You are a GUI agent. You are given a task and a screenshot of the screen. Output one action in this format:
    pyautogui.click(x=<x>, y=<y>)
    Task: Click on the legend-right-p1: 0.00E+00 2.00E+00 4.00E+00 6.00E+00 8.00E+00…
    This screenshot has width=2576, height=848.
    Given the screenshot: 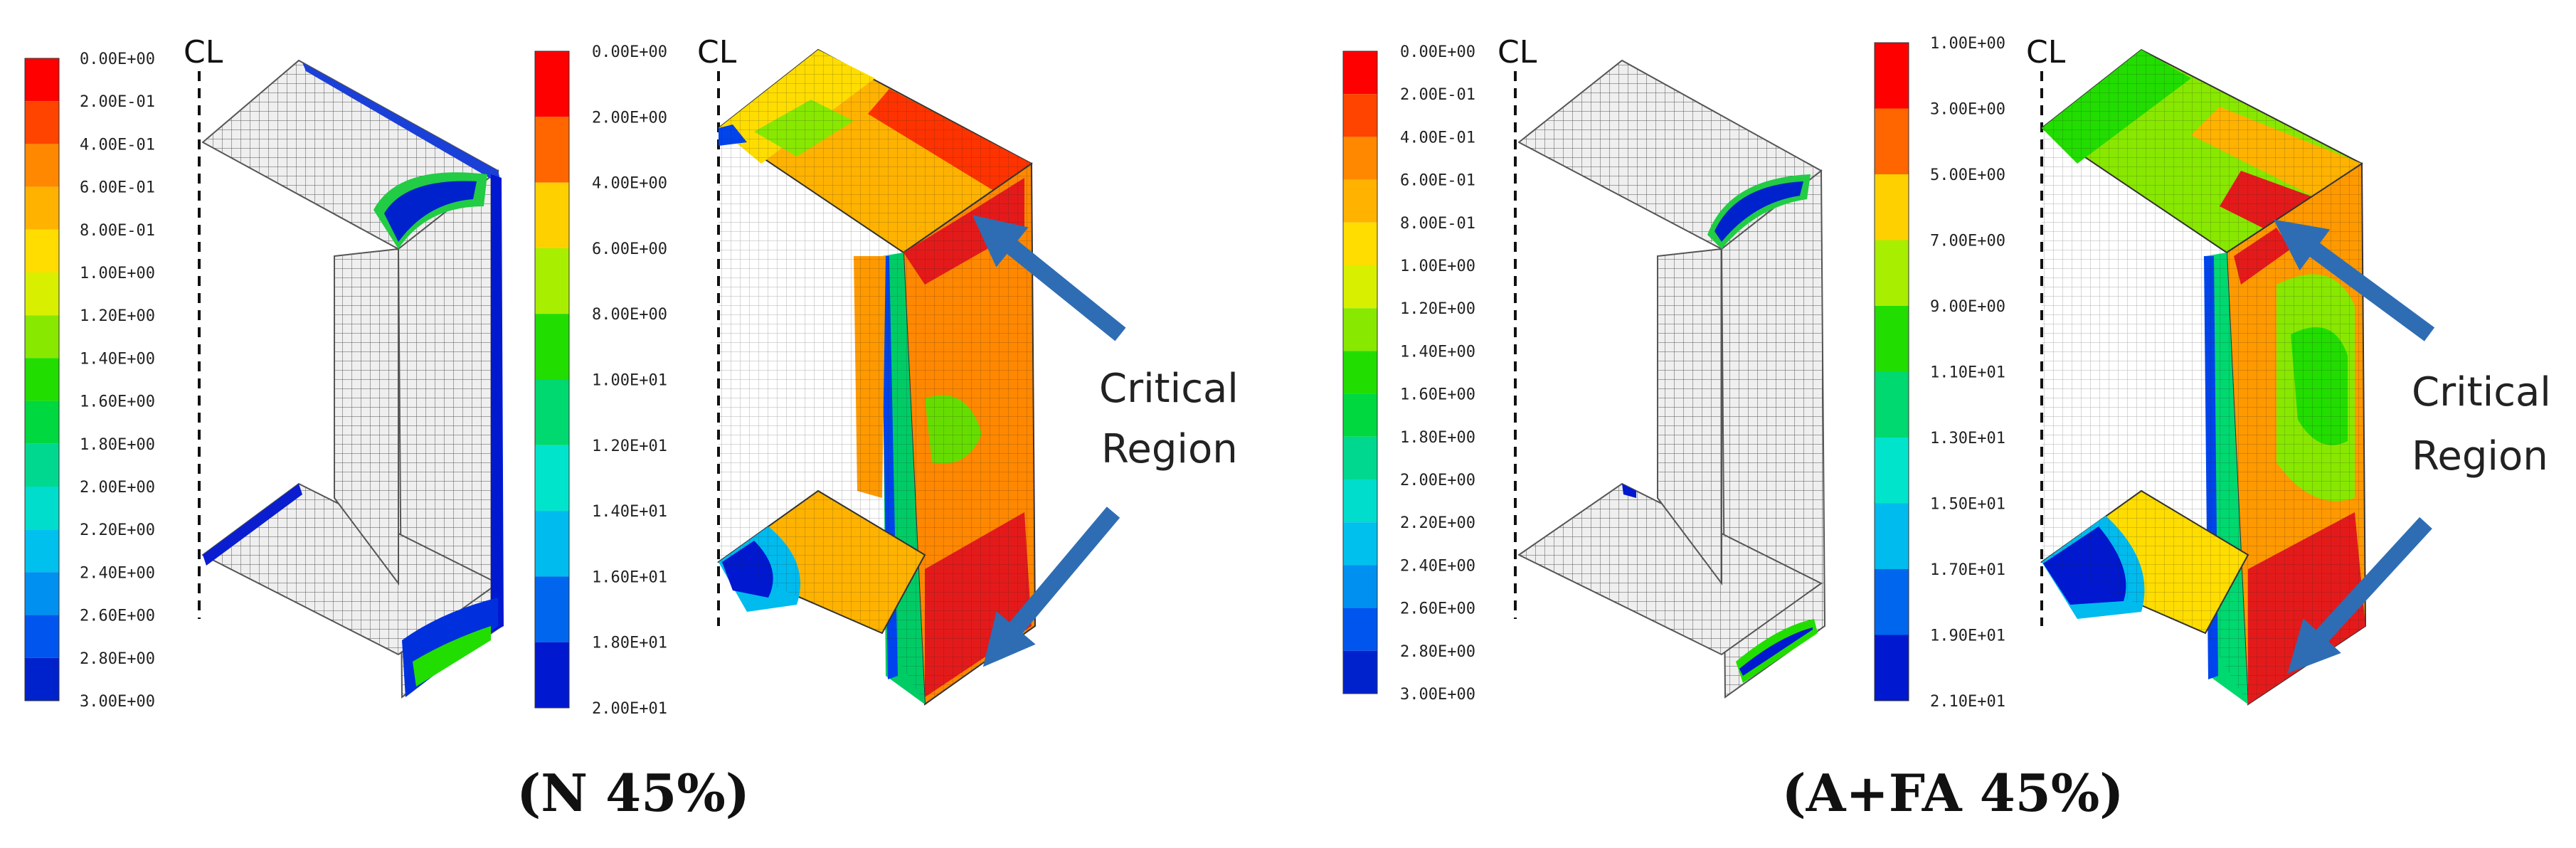 What is the action you would take?
    pyautogui.click(x=600, y=380)
    